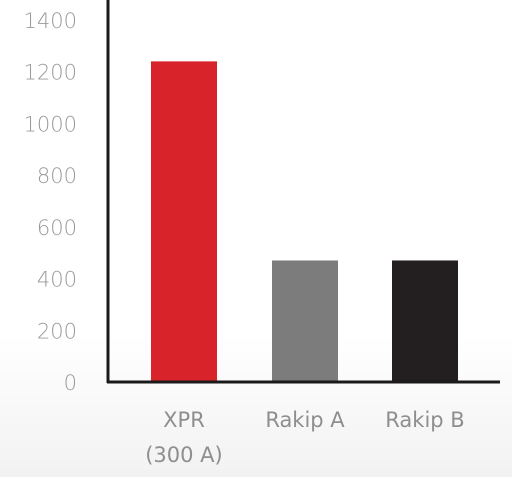  What do you see at coordinates (57, 280) in the screenshot?
I see `y-tick-label: 400` at bounding box center [57, 280].